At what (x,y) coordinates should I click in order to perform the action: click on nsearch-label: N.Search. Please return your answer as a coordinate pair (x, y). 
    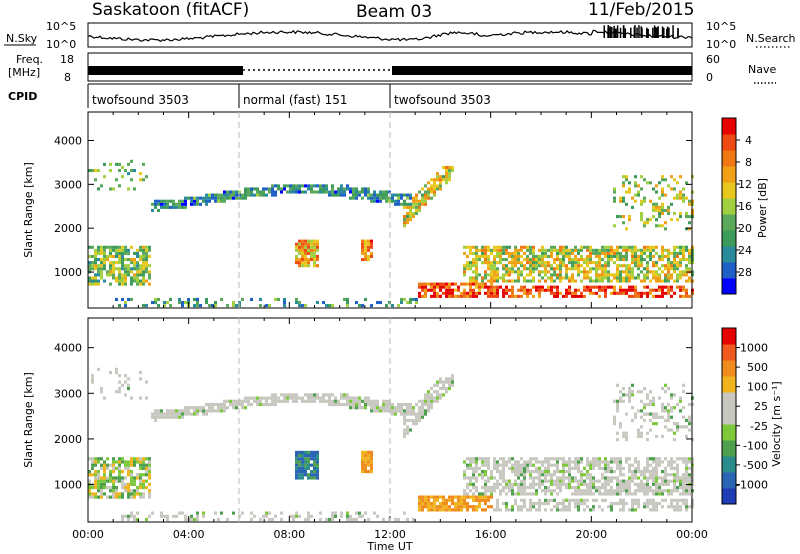
    Looking at the image, I should click on (771, 38).